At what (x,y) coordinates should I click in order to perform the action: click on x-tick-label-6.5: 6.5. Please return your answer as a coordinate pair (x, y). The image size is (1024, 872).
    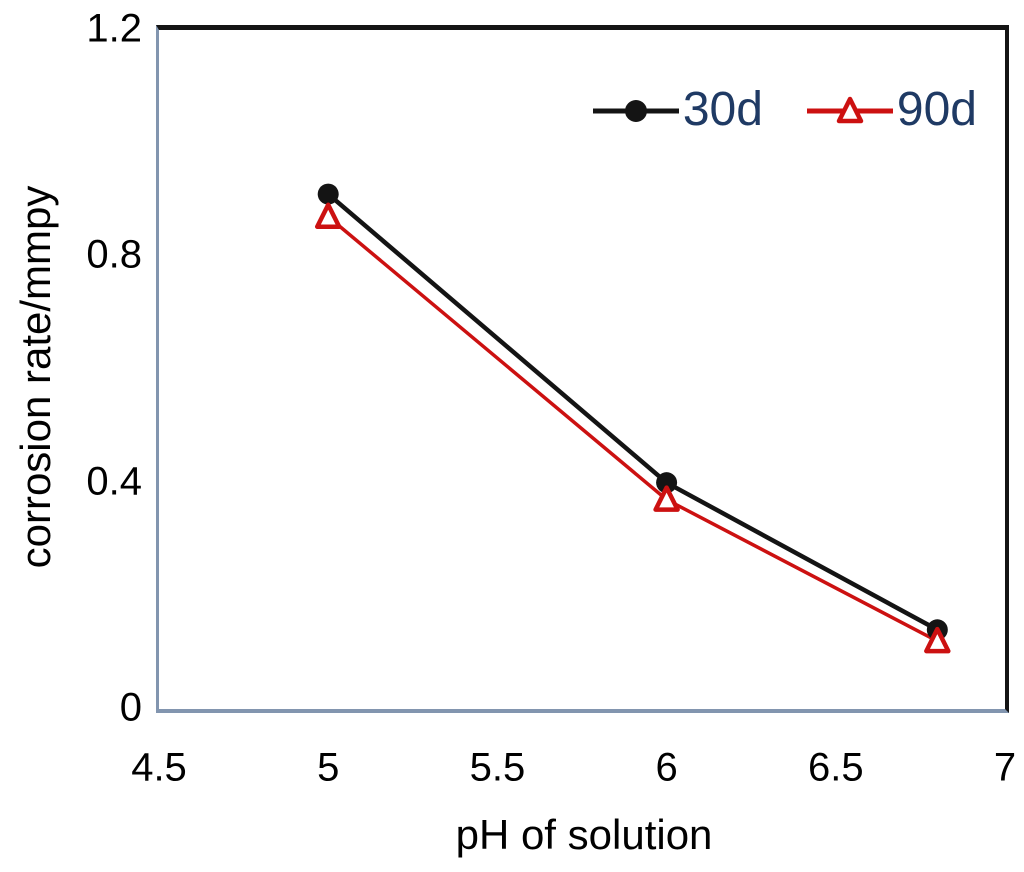
    Looking at the image, I should click on (835, 767).